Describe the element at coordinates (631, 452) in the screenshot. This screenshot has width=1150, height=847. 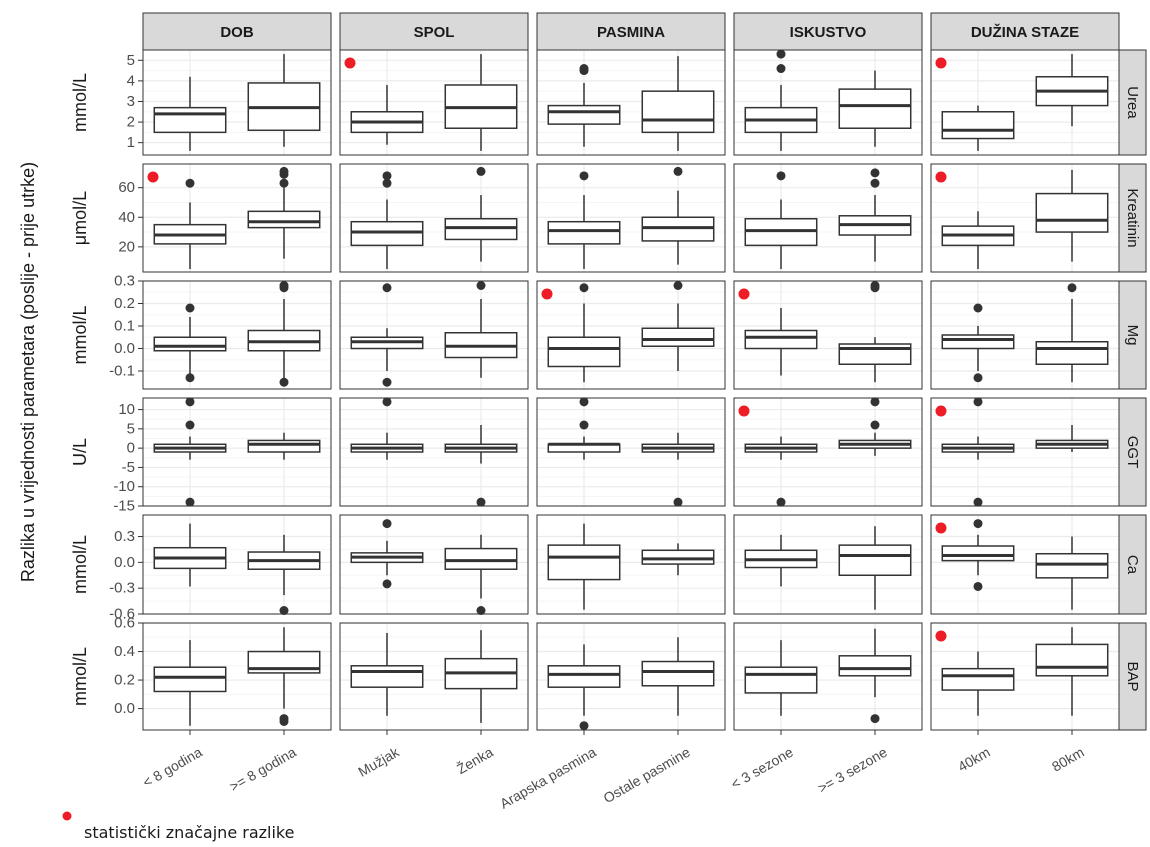
I see `panel-border-ggt-pasmina` at that location.